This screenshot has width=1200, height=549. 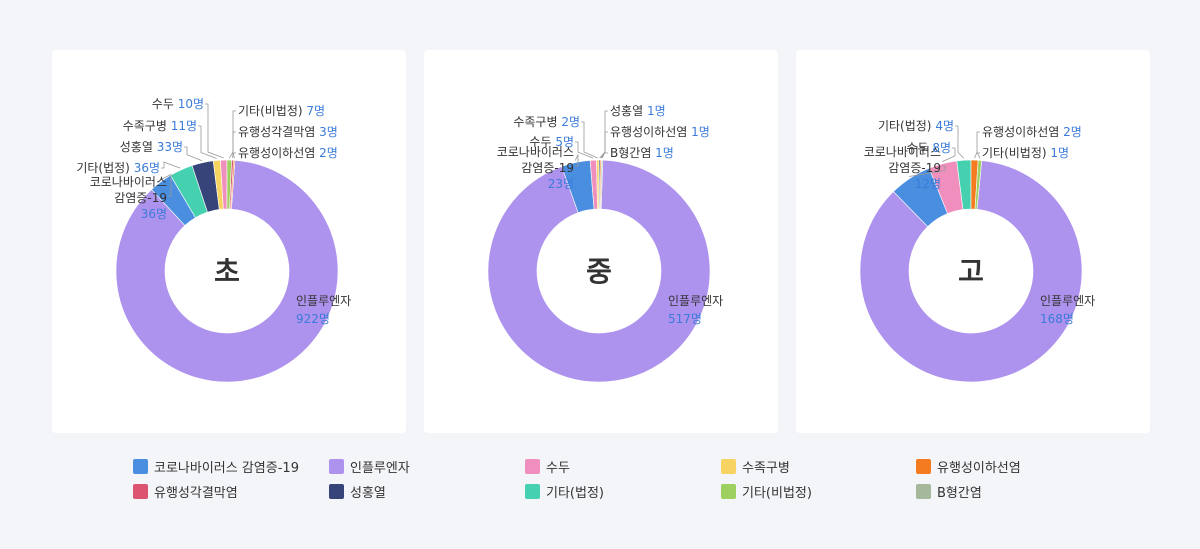 I want to click on legend-item-hepb: B형간염, so click(x=949, y=491).